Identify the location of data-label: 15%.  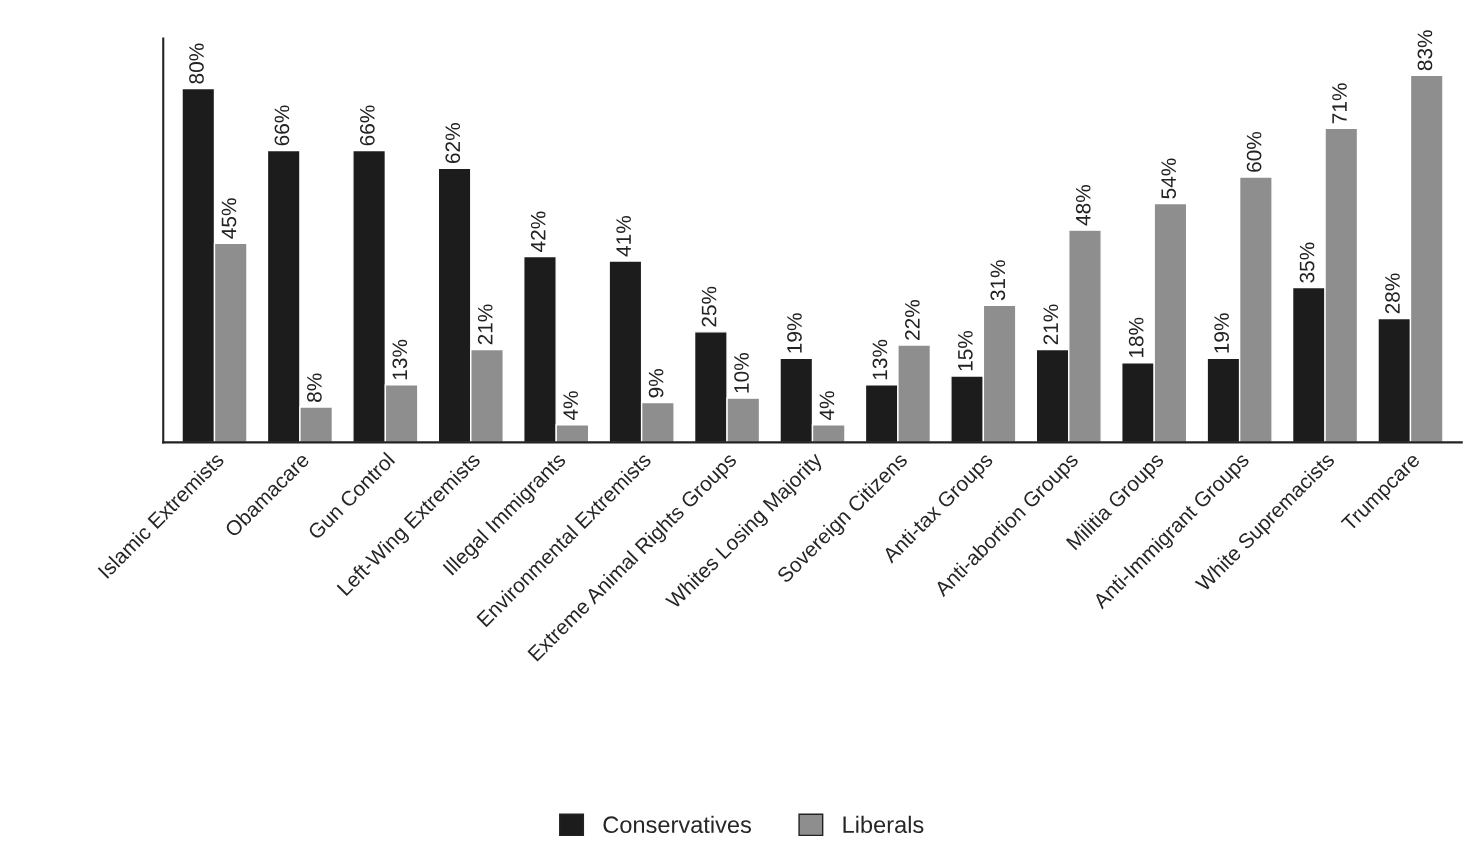
(965, 350).